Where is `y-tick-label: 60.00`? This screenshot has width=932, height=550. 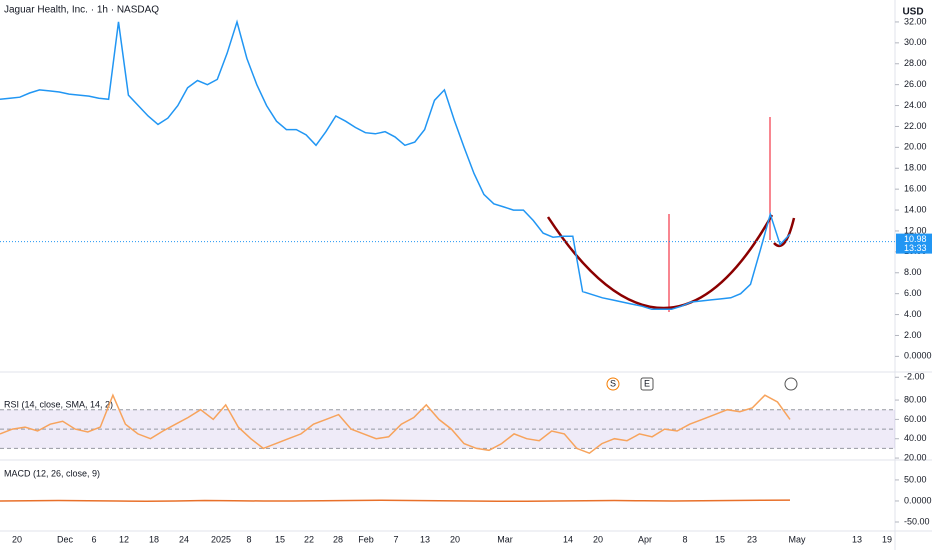 y-tick-label: 60.00 is located at coordinates (915, 419).